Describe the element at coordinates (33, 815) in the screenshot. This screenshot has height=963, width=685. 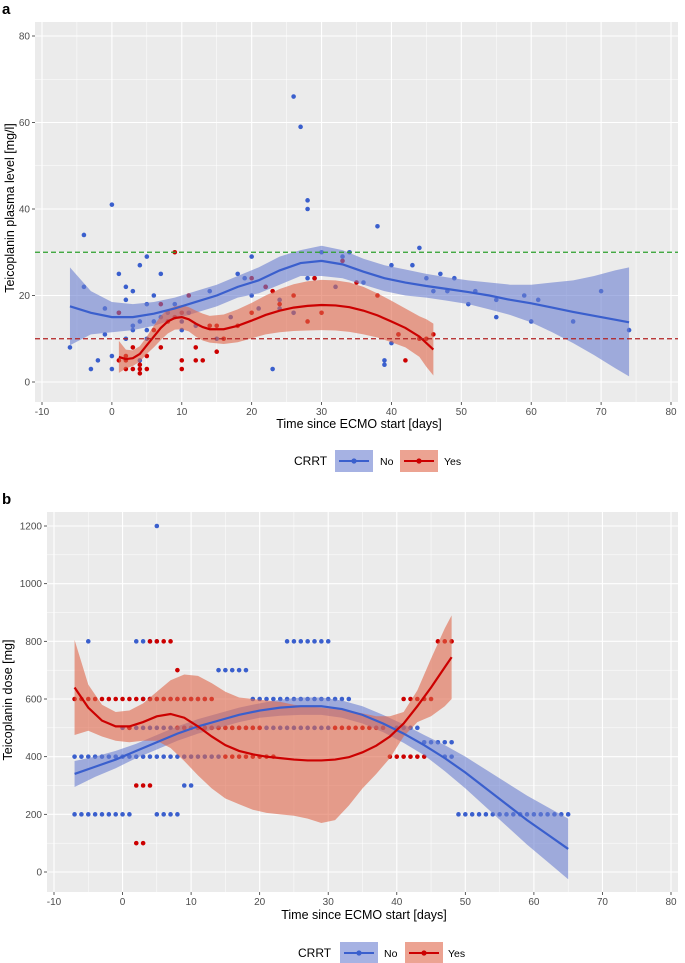
I see `y-tick-label: 200` at that location.